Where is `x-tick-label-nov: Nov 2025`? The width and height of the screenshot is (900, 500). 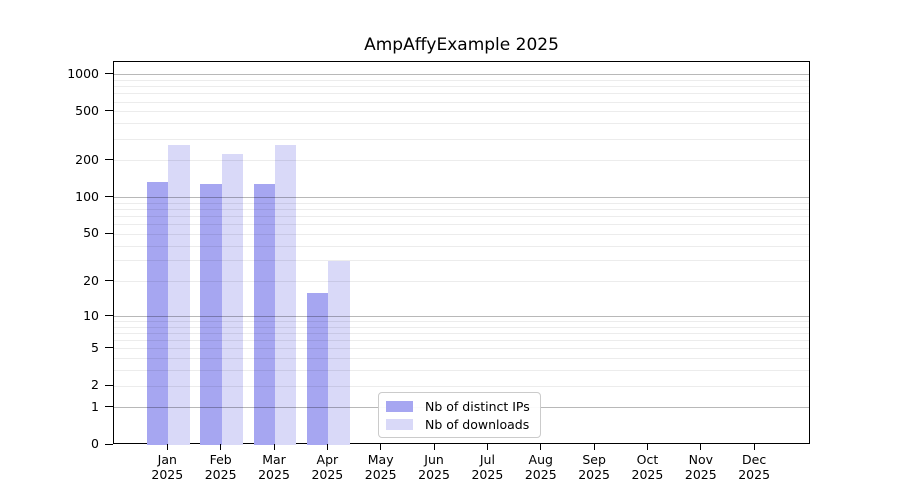 x-tick-label-nov: Nov 2025 is located at coordinates (701, 467).